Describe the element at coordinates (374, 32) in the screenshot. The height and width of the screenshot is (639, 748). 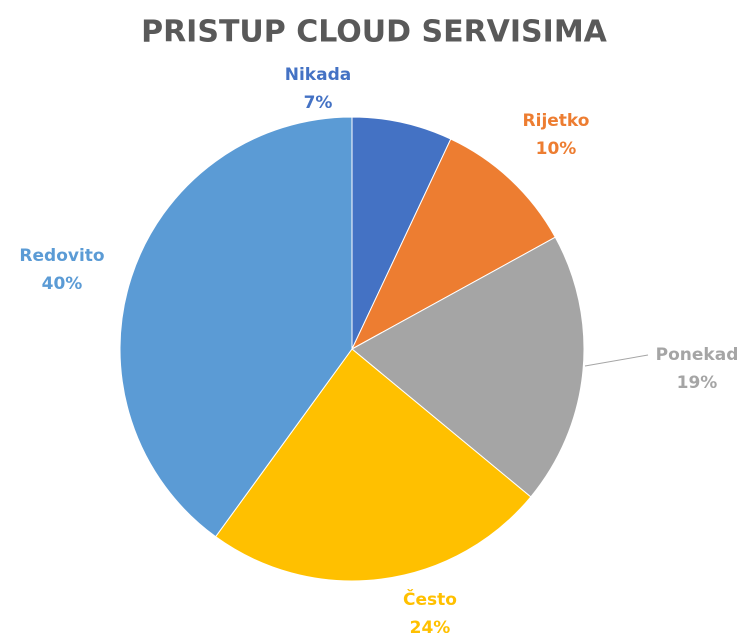
I see `chart-title: PRISTUP CLOUD SERVISIMA` at that location.